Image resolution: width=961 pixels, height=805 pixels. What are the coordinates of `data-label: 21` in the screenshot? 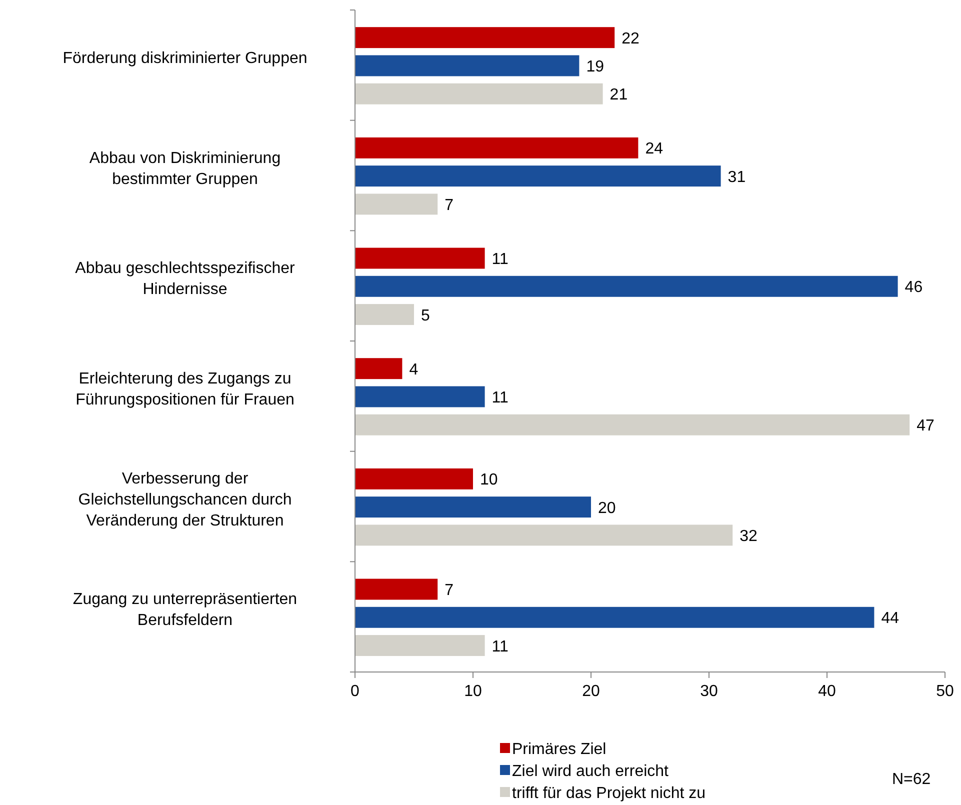 It's located at (619, 95).